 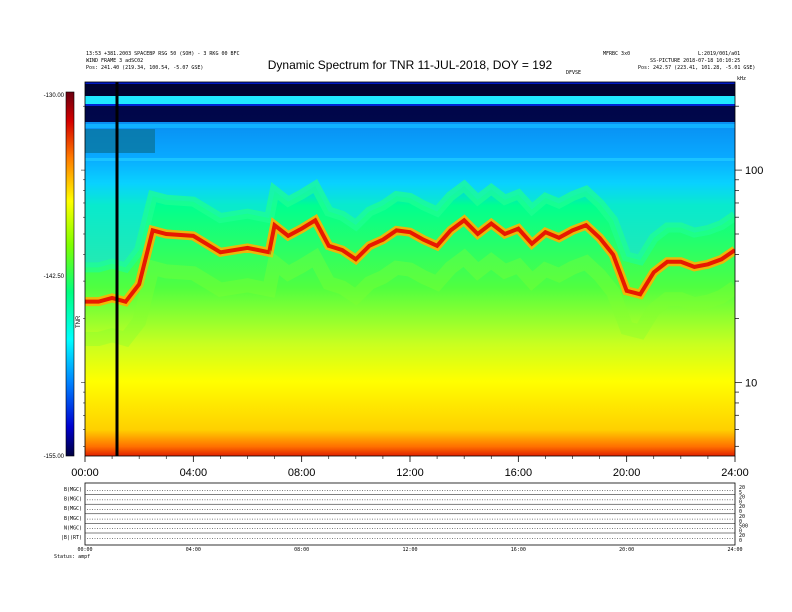 What do you see at coordinates (54, 277) in the screenshot?
I see `colorbar-mid-label: -142.50` at bounding box center [54, 277].